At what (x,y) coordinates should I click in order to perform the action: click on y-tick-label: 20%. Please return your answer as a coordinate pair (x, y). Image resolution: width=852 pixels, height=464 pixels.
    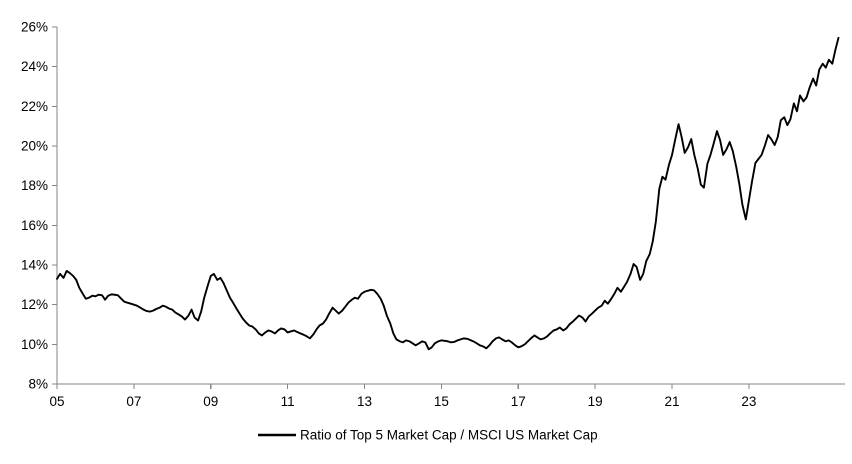
    Looking at the image, I should click on (34, 146).